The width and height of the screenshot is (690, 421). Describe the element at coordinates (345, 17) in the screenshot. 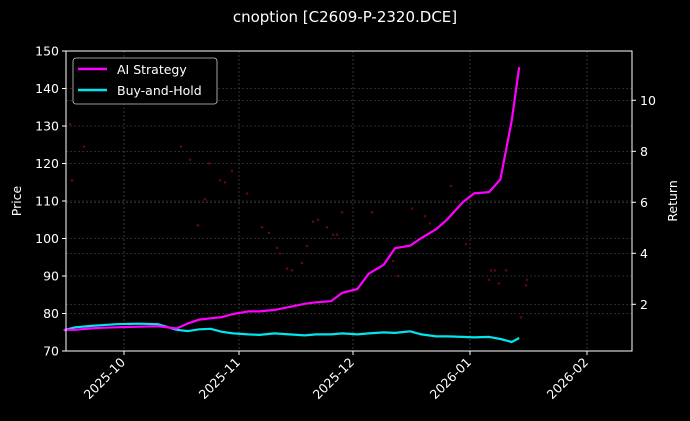

I see `chart-title: cnoption [C2609-P-2320.DCE]` at that location.